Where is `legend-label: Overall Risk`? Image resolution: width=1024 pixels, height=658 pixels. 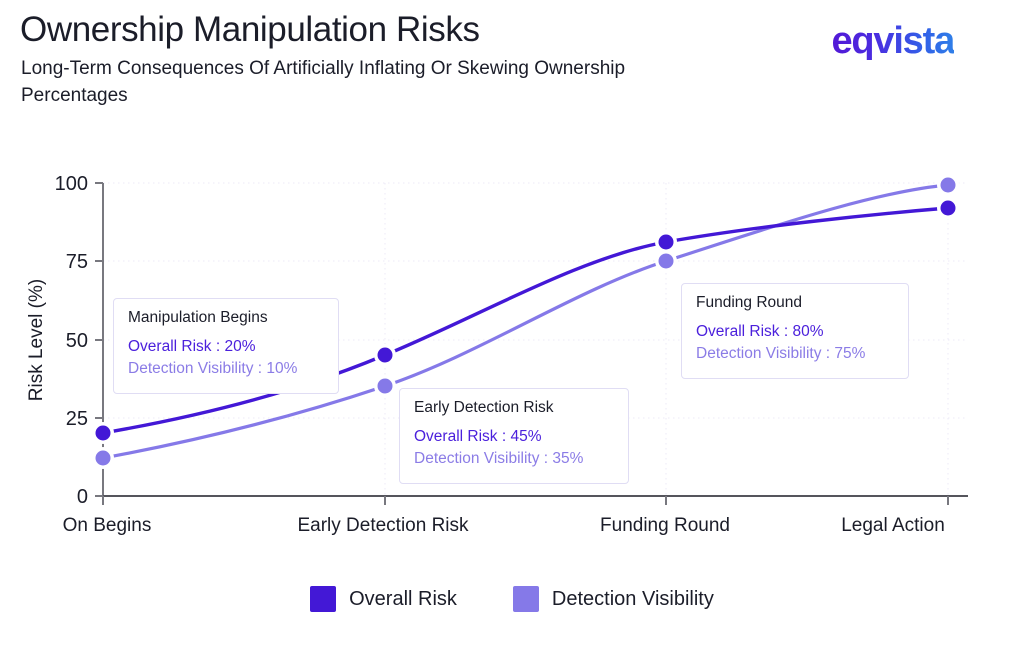 legend-label: Overall Risk is located at coordinates (403, 599).